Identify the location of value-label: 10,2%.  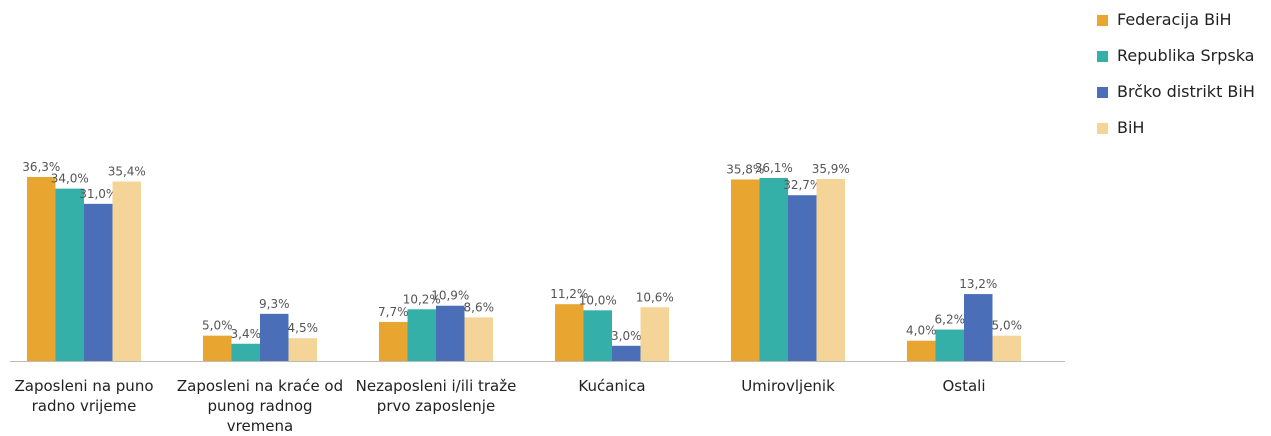
(422, 299).